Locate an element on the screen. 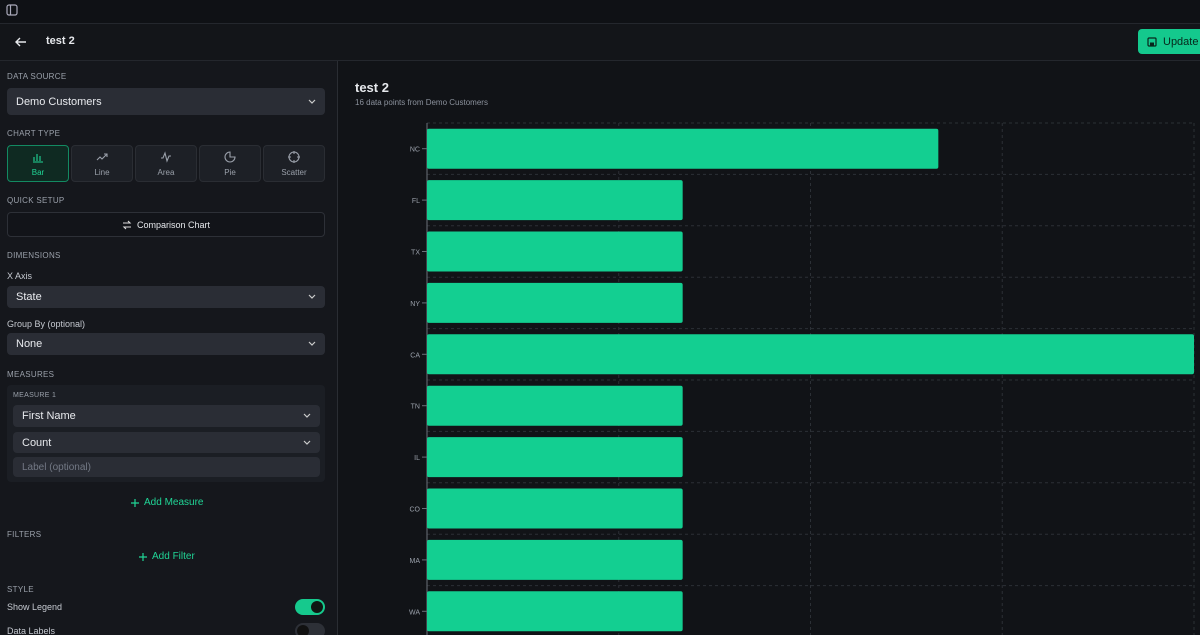 This screenshot has width=1200, height=635. select-value: None is located at coordinates (29, 344).